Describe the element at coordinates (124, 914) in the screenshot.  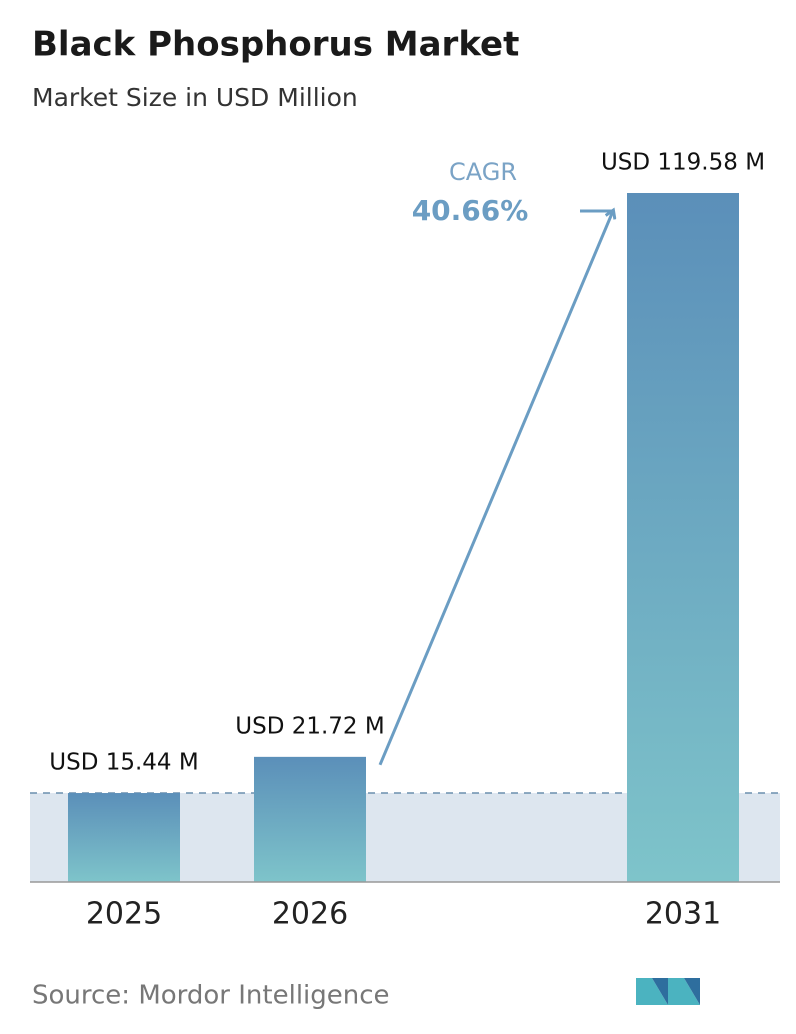
I see `x-tick-label: 2025` at that location.